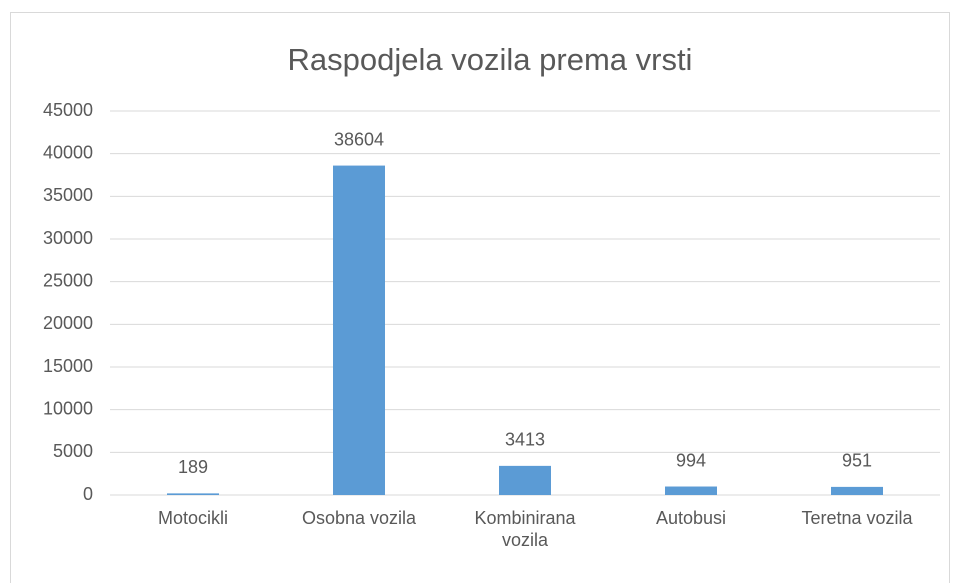 This screenshot has width=957, height=583. What do you see at coordinates (88, 494) in the screenshot?
I see `y-tick-label: 0` at bounding box center [88, 494].